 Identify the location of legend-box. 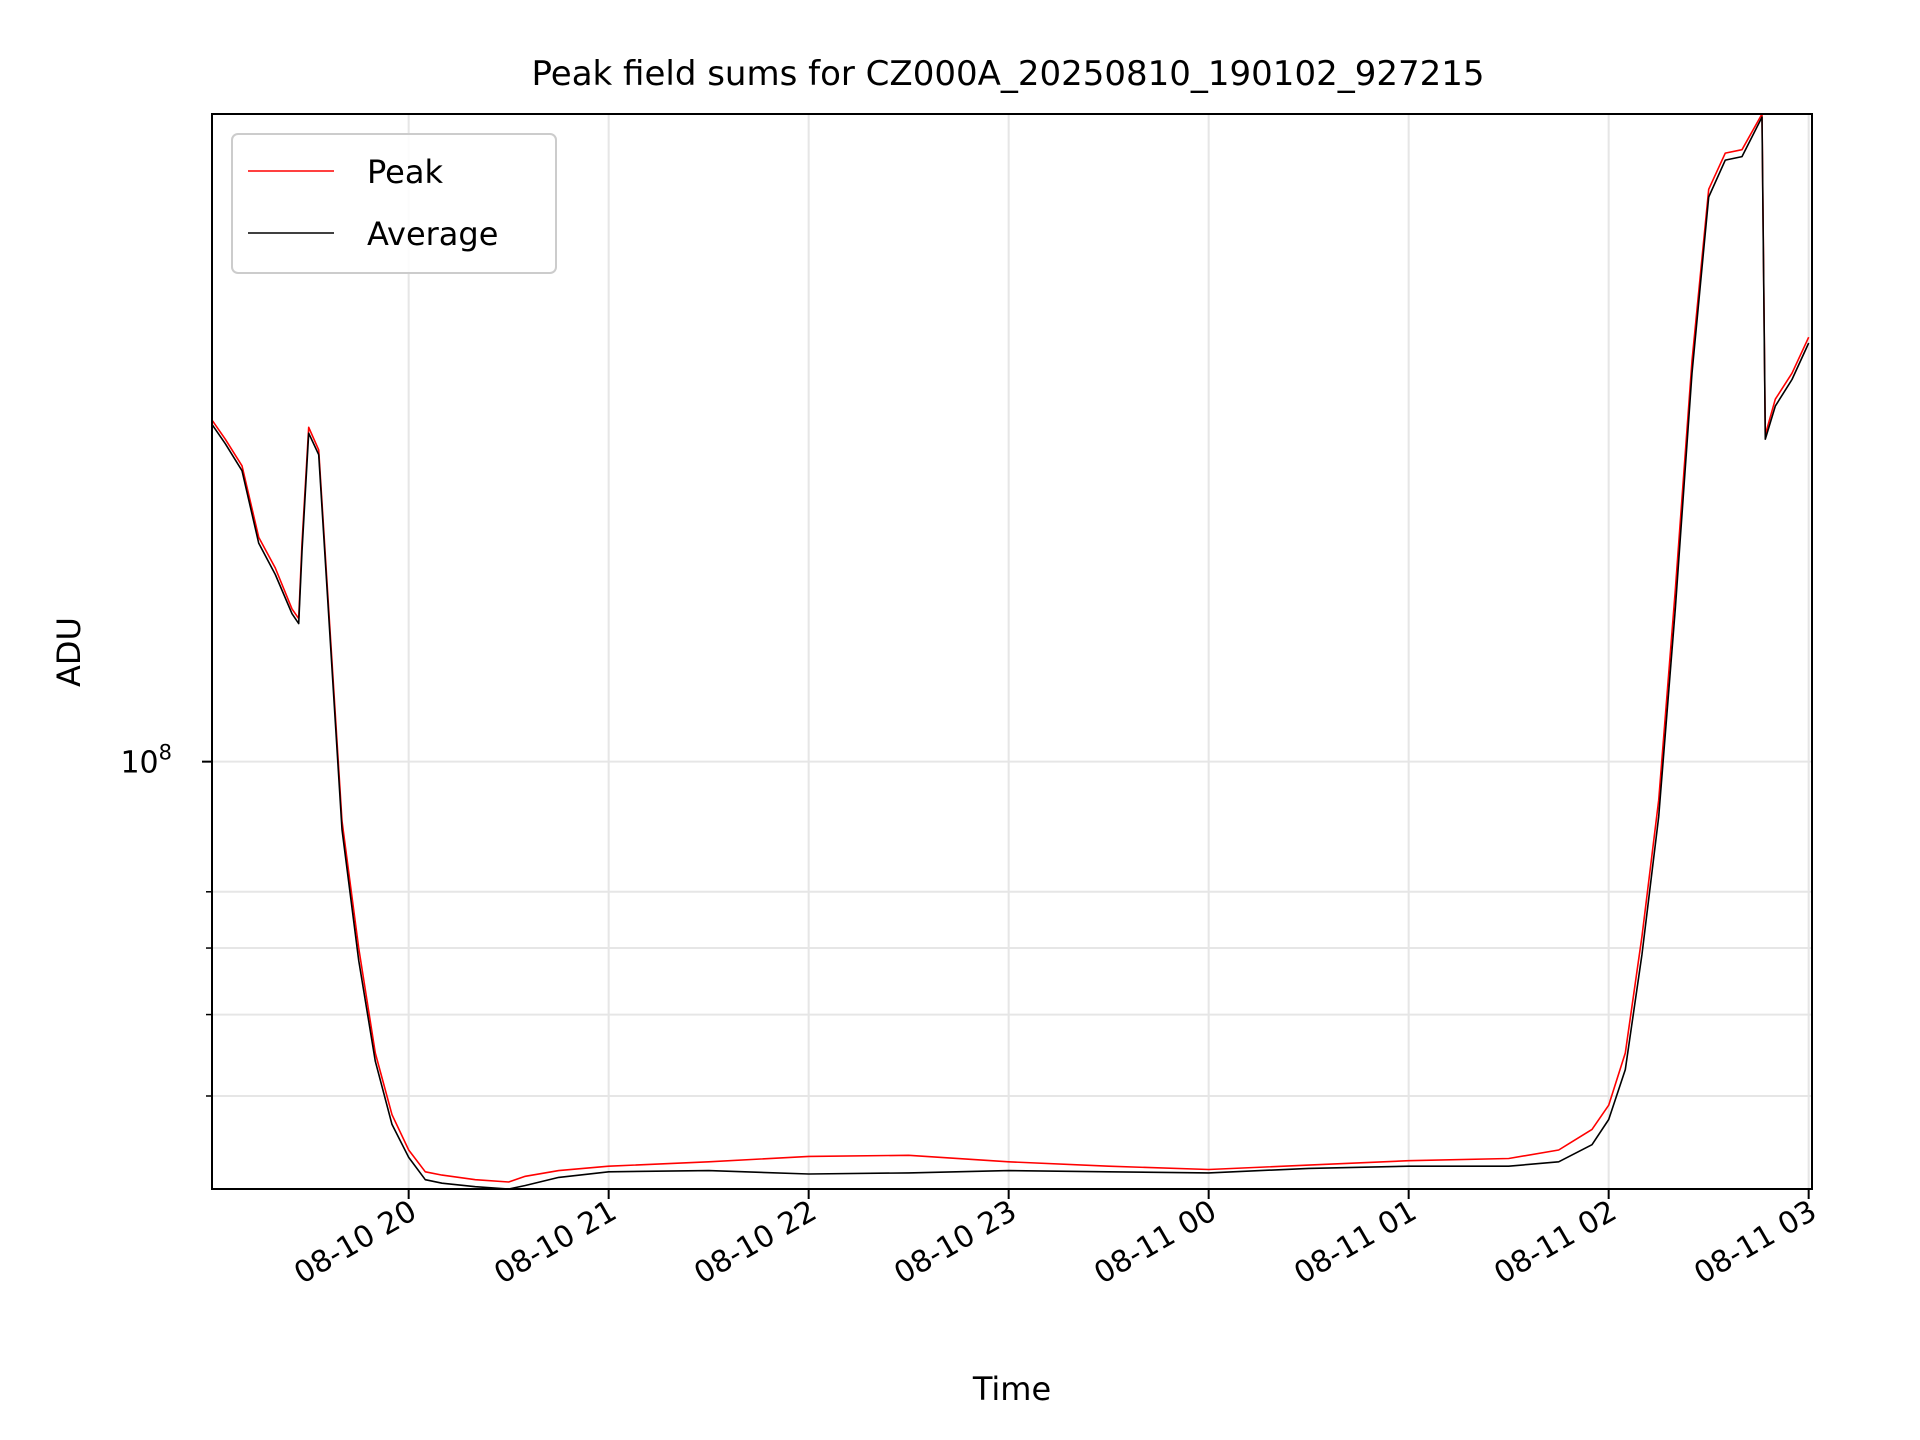
(394, 203).